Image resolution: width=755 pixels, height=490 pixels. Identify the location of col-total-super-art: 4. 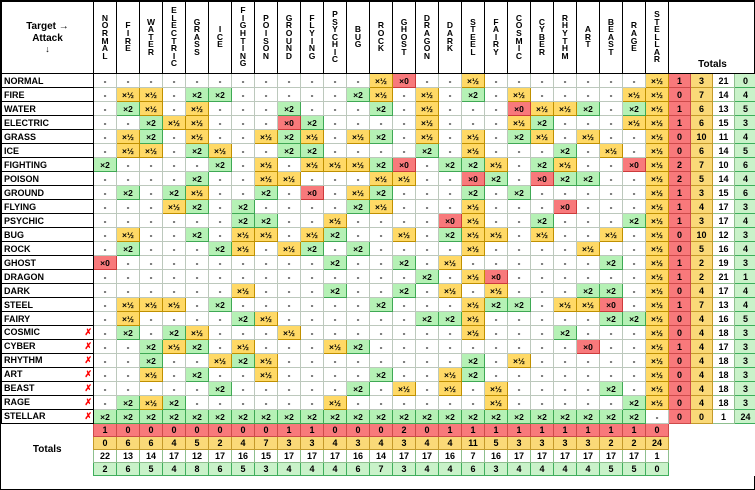
(588, 469).